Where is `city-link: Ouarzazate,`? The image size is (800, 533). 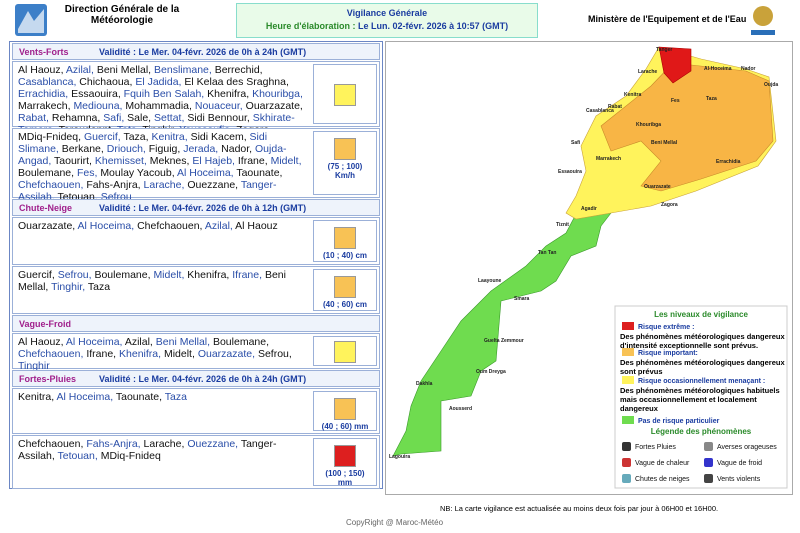 city-link: Ouarzazate, is located at coordinates (226, 354).